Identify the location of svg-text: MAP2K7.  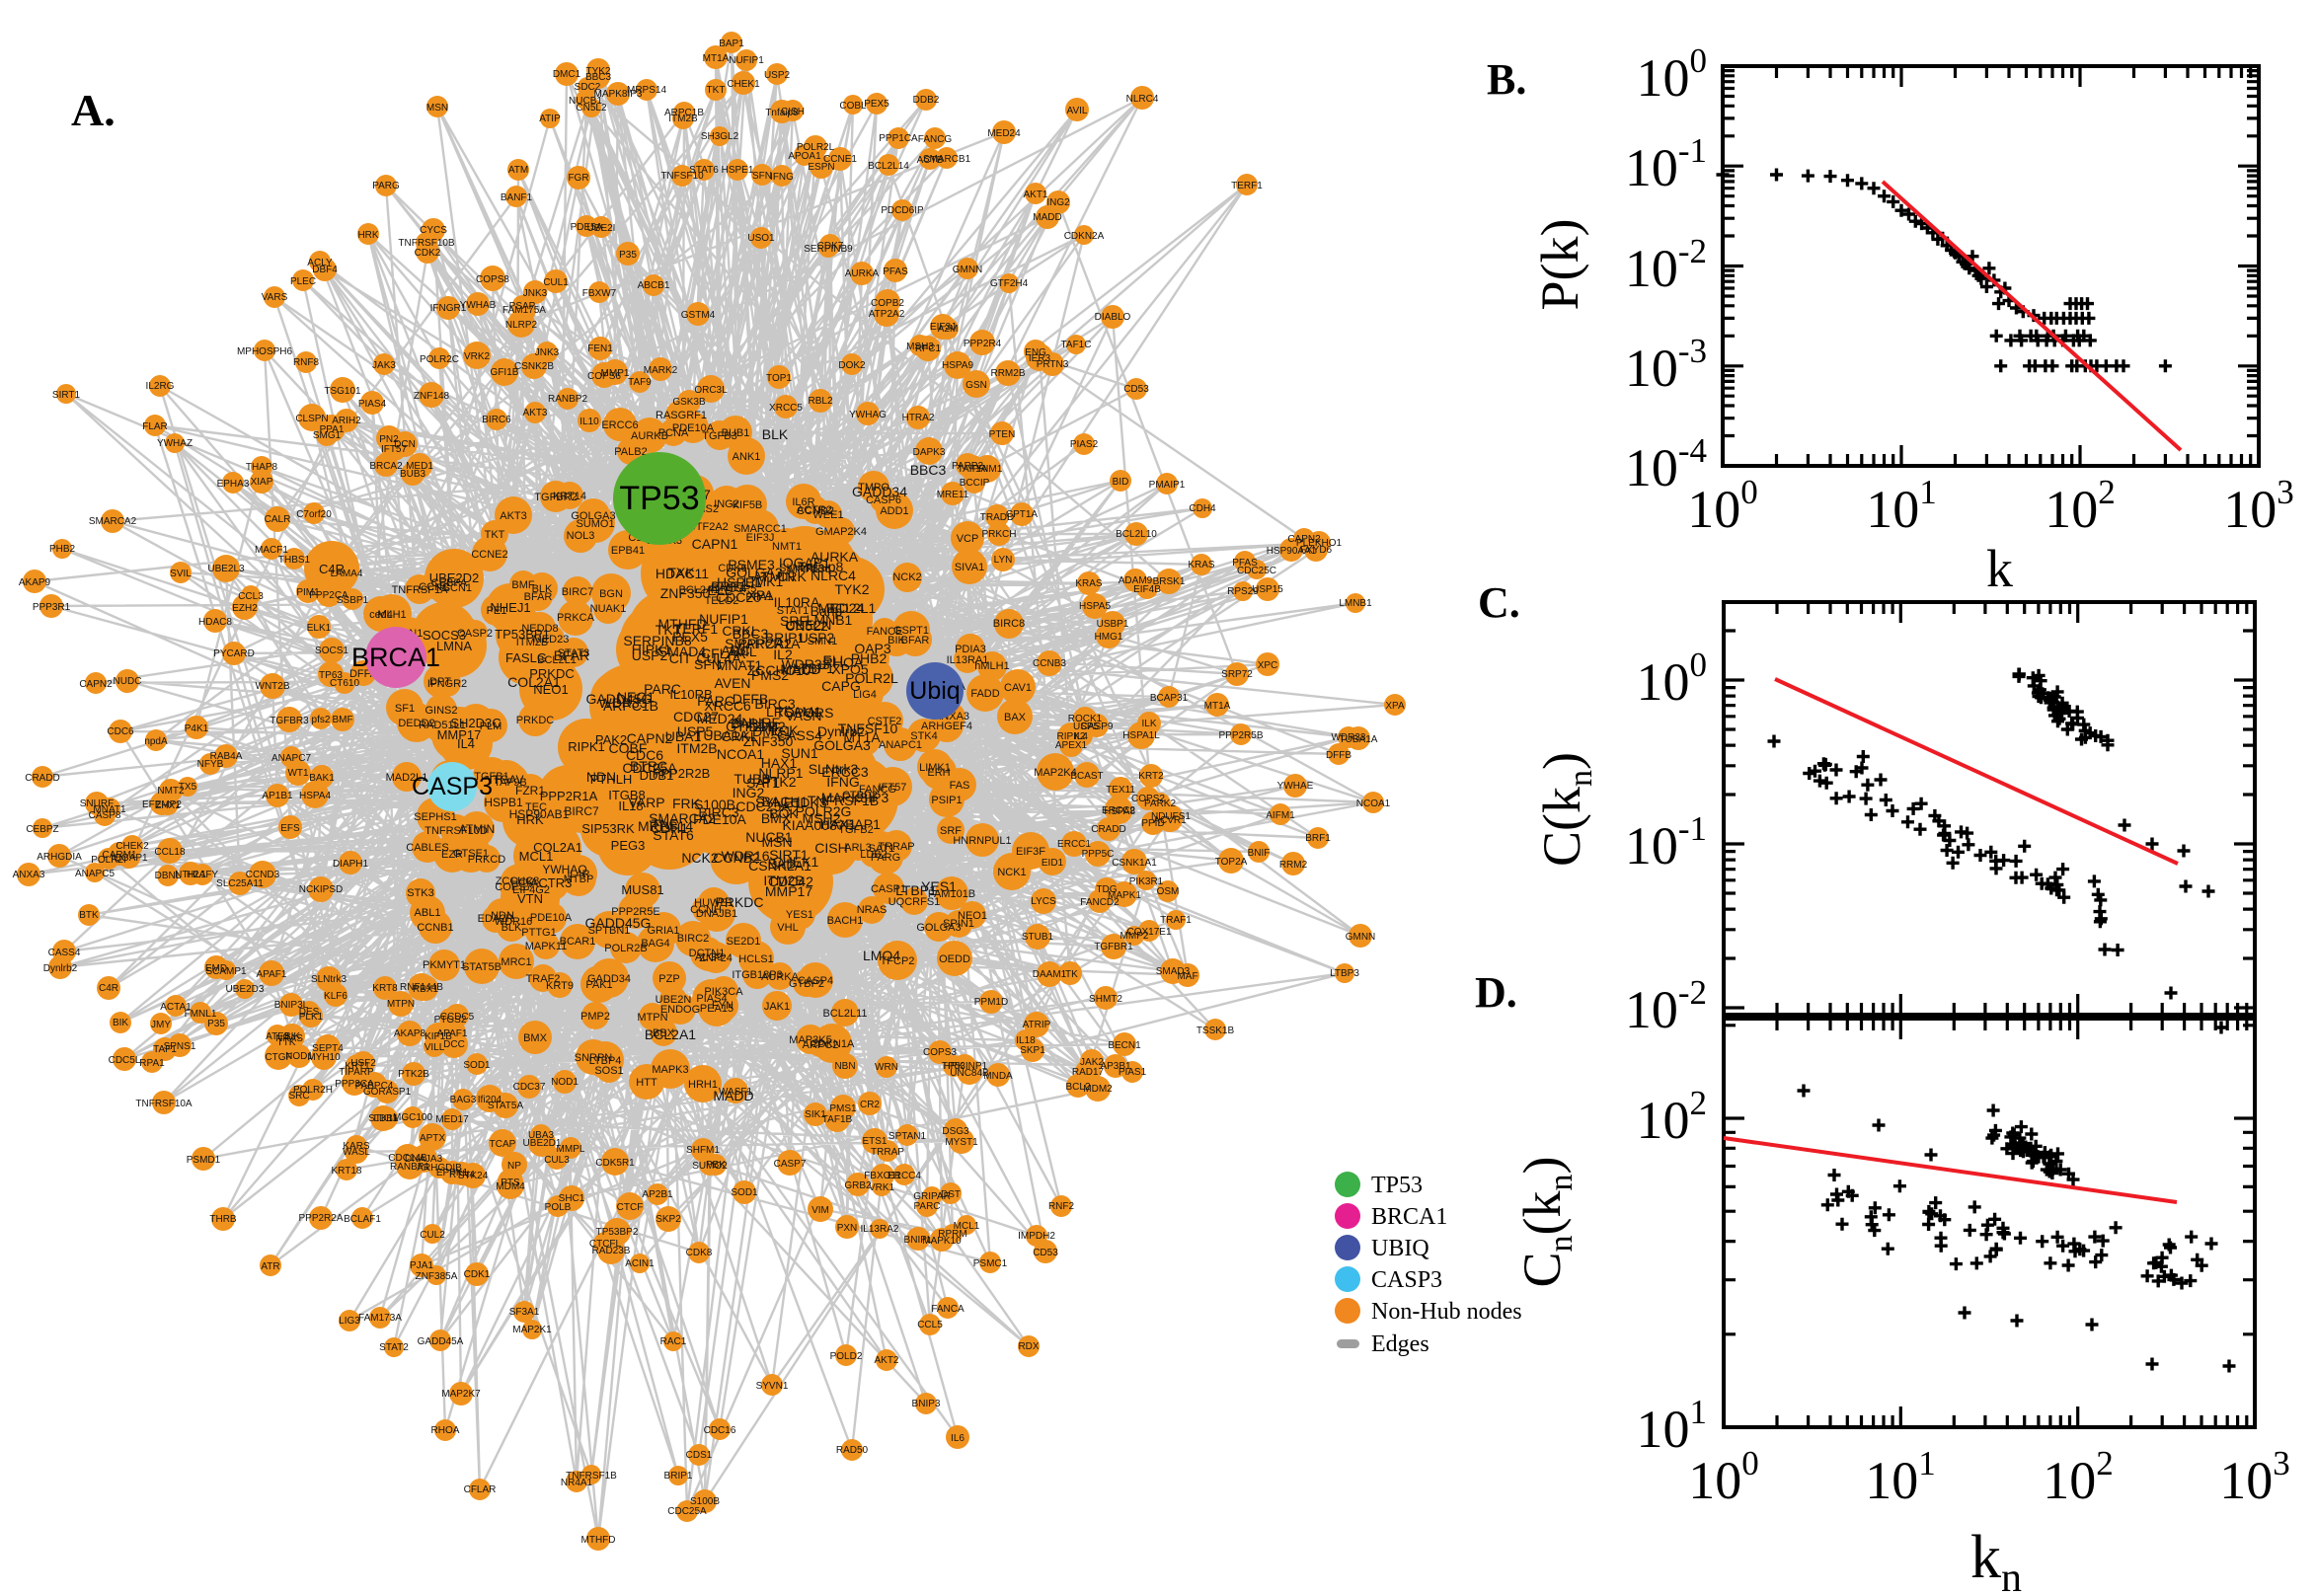
(461, 1394).